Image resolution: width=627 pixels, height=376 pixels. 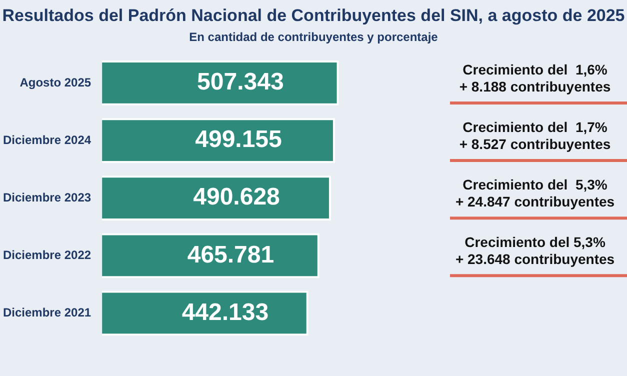 What do you see at coordinates (47, 139) in the screenshot?
I see `y-tick-label: Diciembre 2024` at bounding box center [47, 139].